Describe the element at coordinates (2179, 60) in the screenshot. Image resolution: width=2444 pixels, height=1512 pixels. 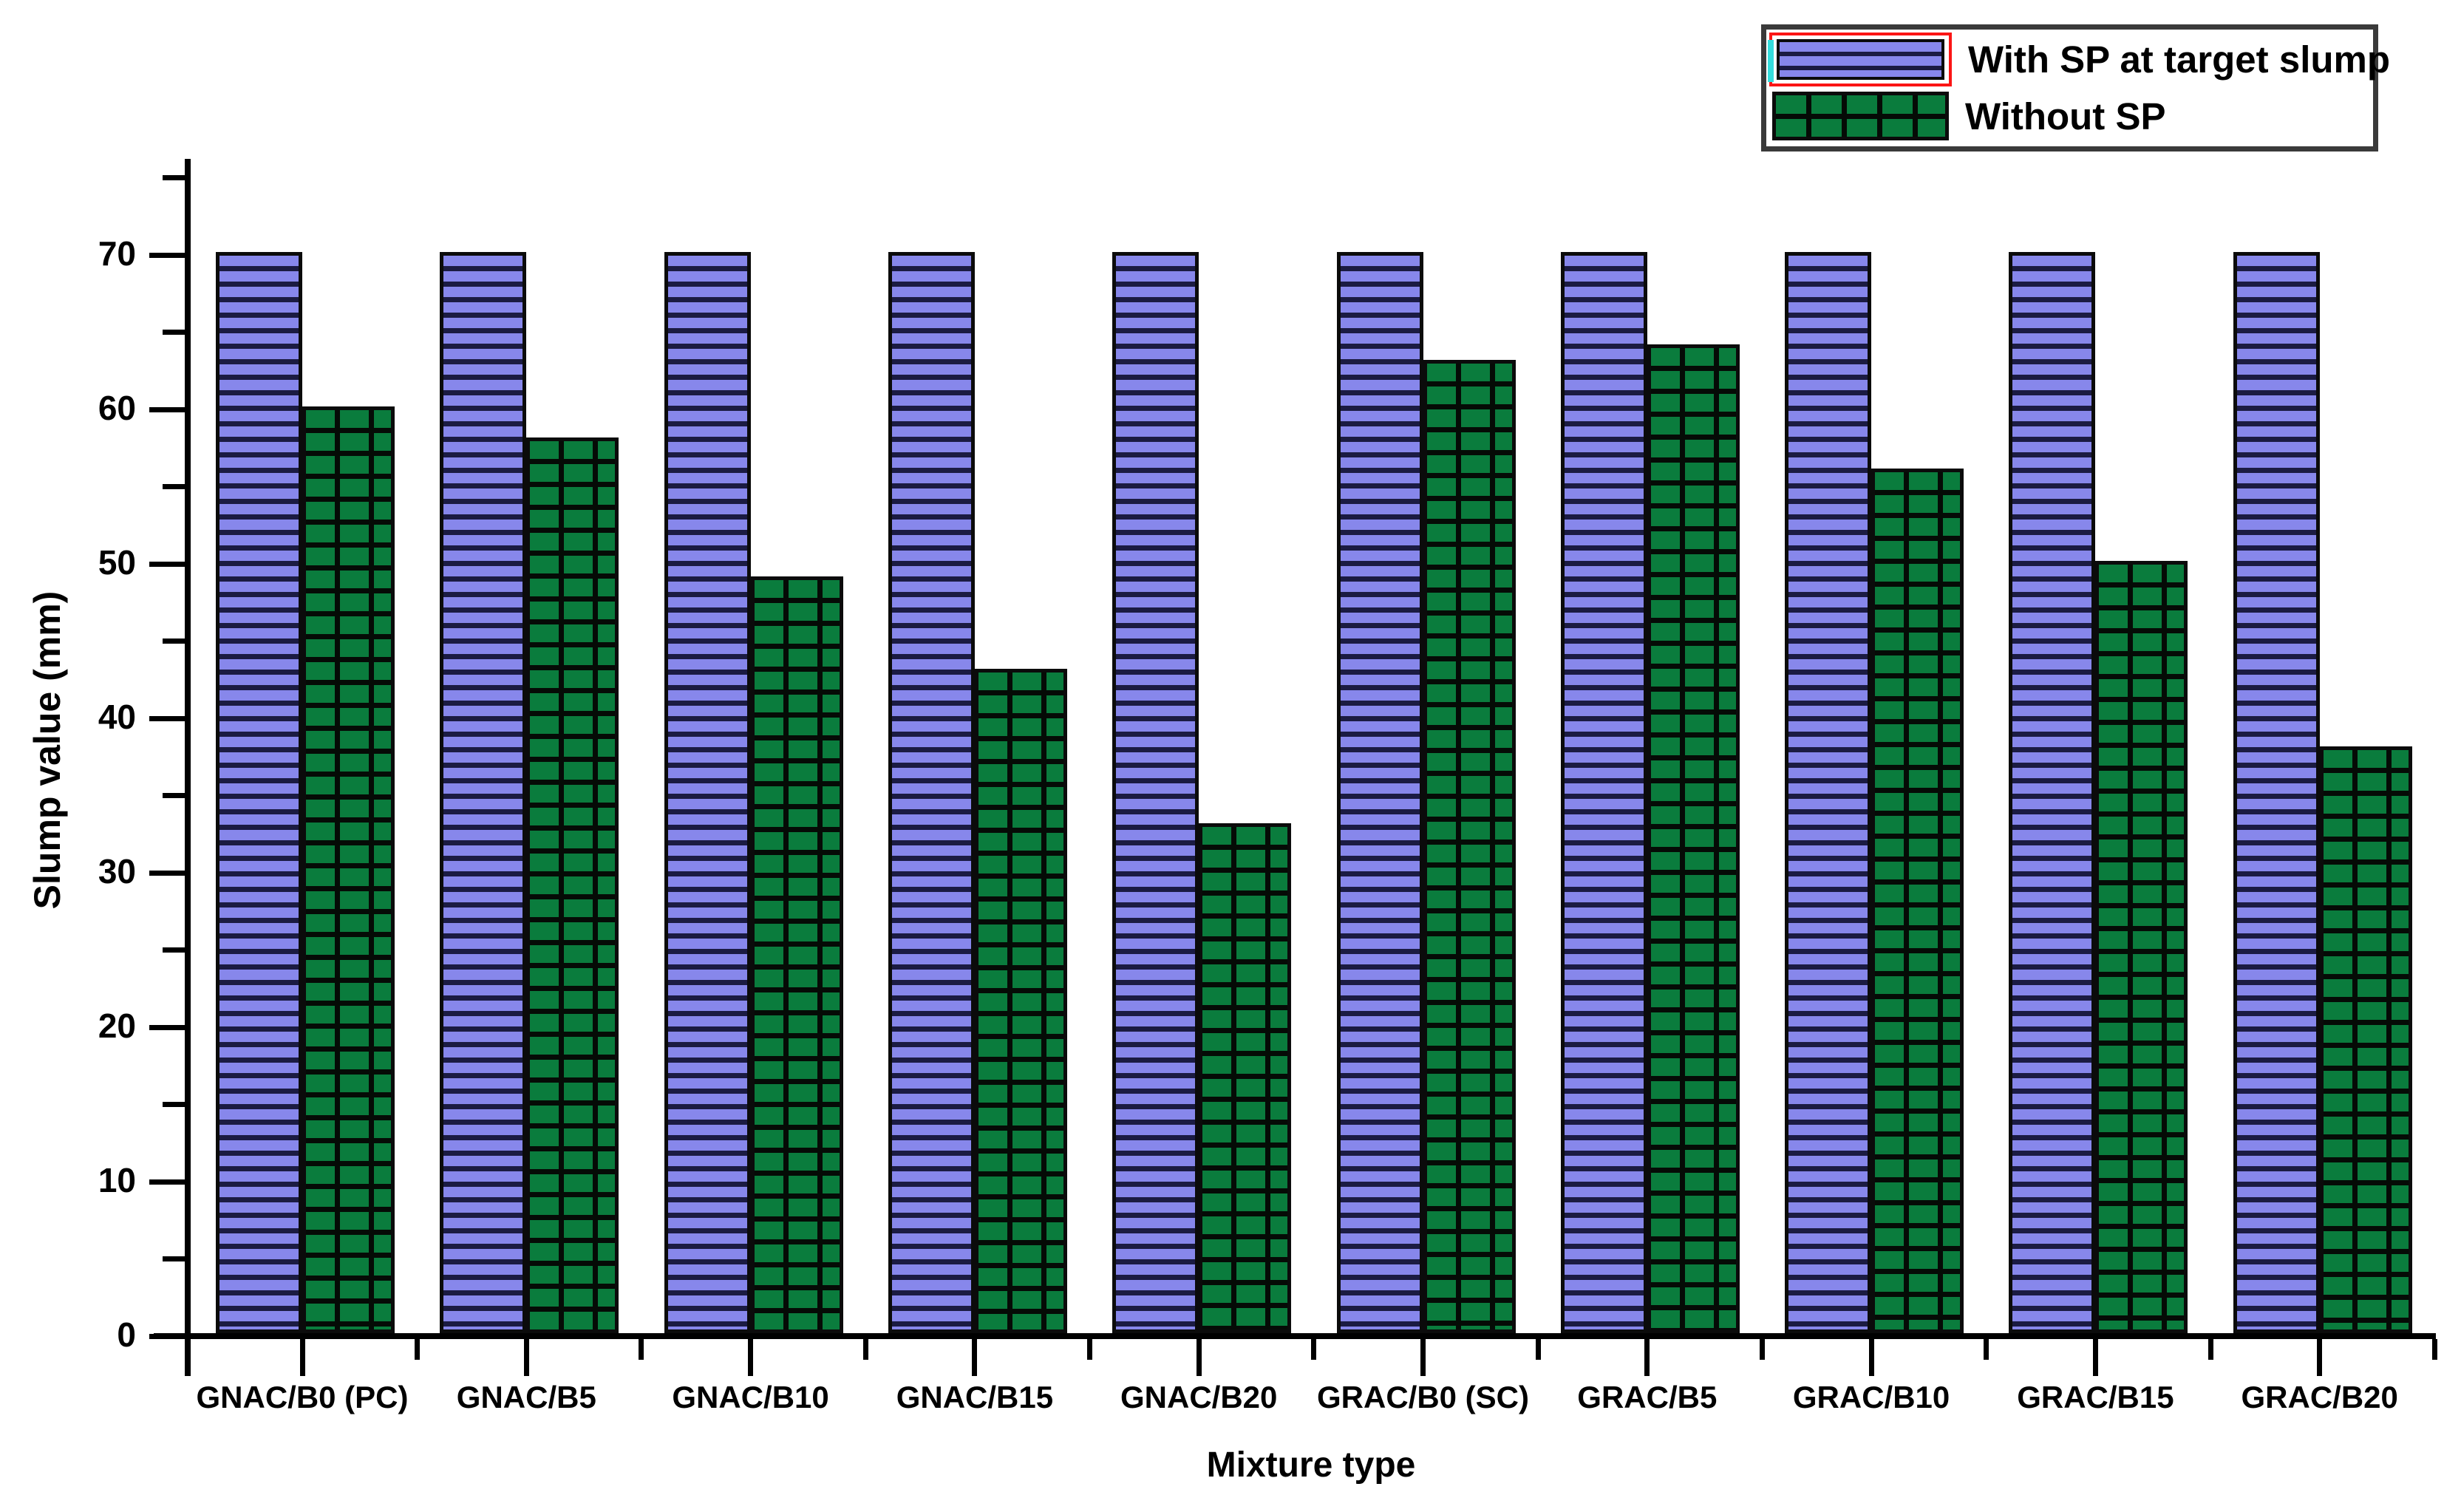
I see `legend-label-with-sp: With SP at target slump` at that location.